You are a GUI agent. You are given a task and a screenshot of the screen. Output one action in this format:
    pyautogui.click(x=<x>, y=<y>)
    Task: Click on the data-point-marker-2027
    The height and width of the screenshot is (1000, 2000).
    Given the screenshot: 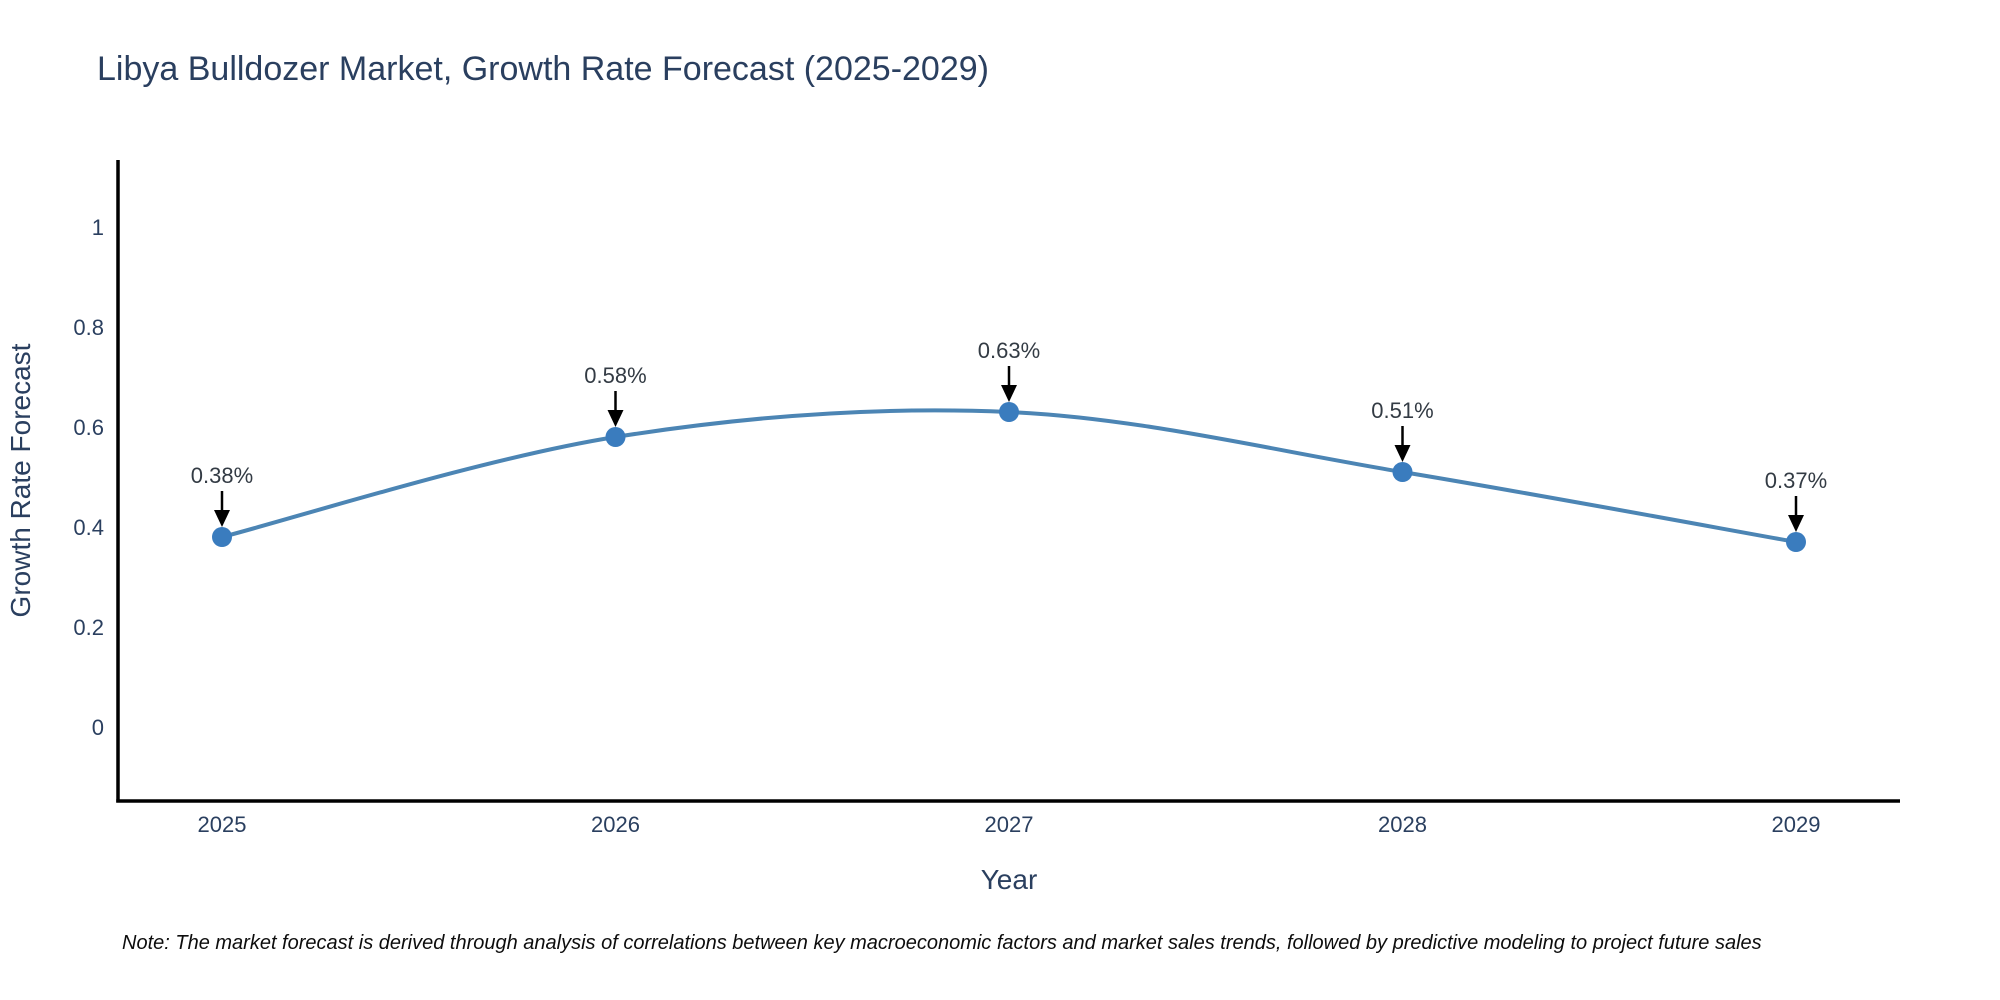 What is the action you would take?
    pyautogui.click(x=1009, y=412)
    